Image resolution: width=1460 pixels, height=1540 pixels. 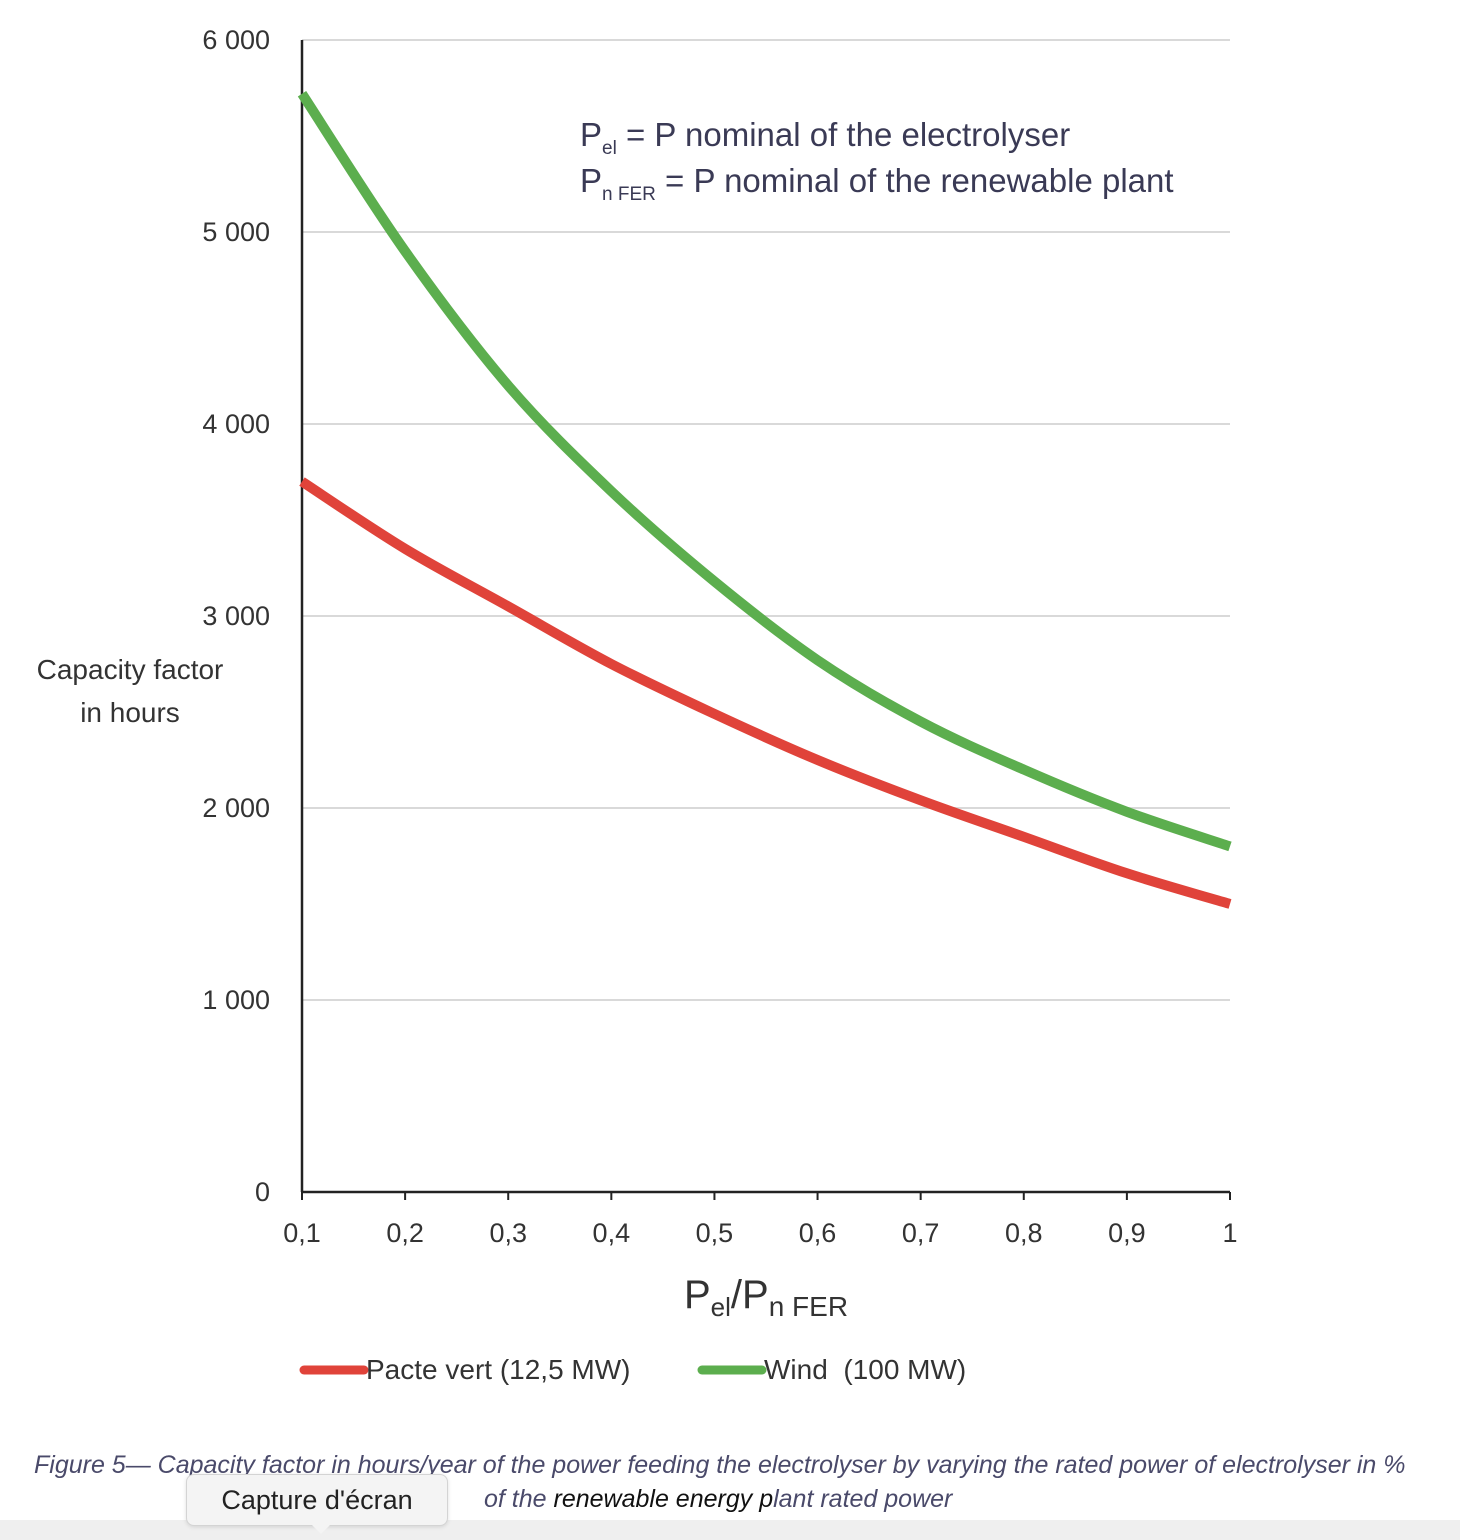 What do you see at coordinates (865, 1369) in the screenshot?
I see `legend-label-wind: Wind (100 MW)` at bounding box center [865, 1369].